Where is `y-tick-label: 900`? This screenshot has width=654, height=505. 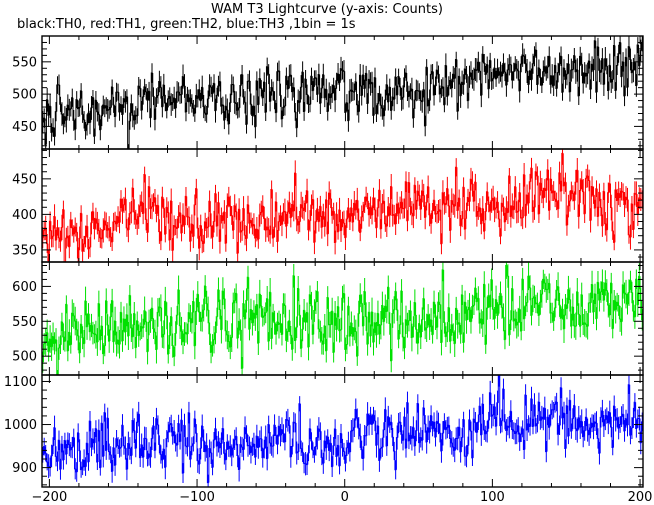
y-tick-label: 900 is located at coordinates (24, 468).